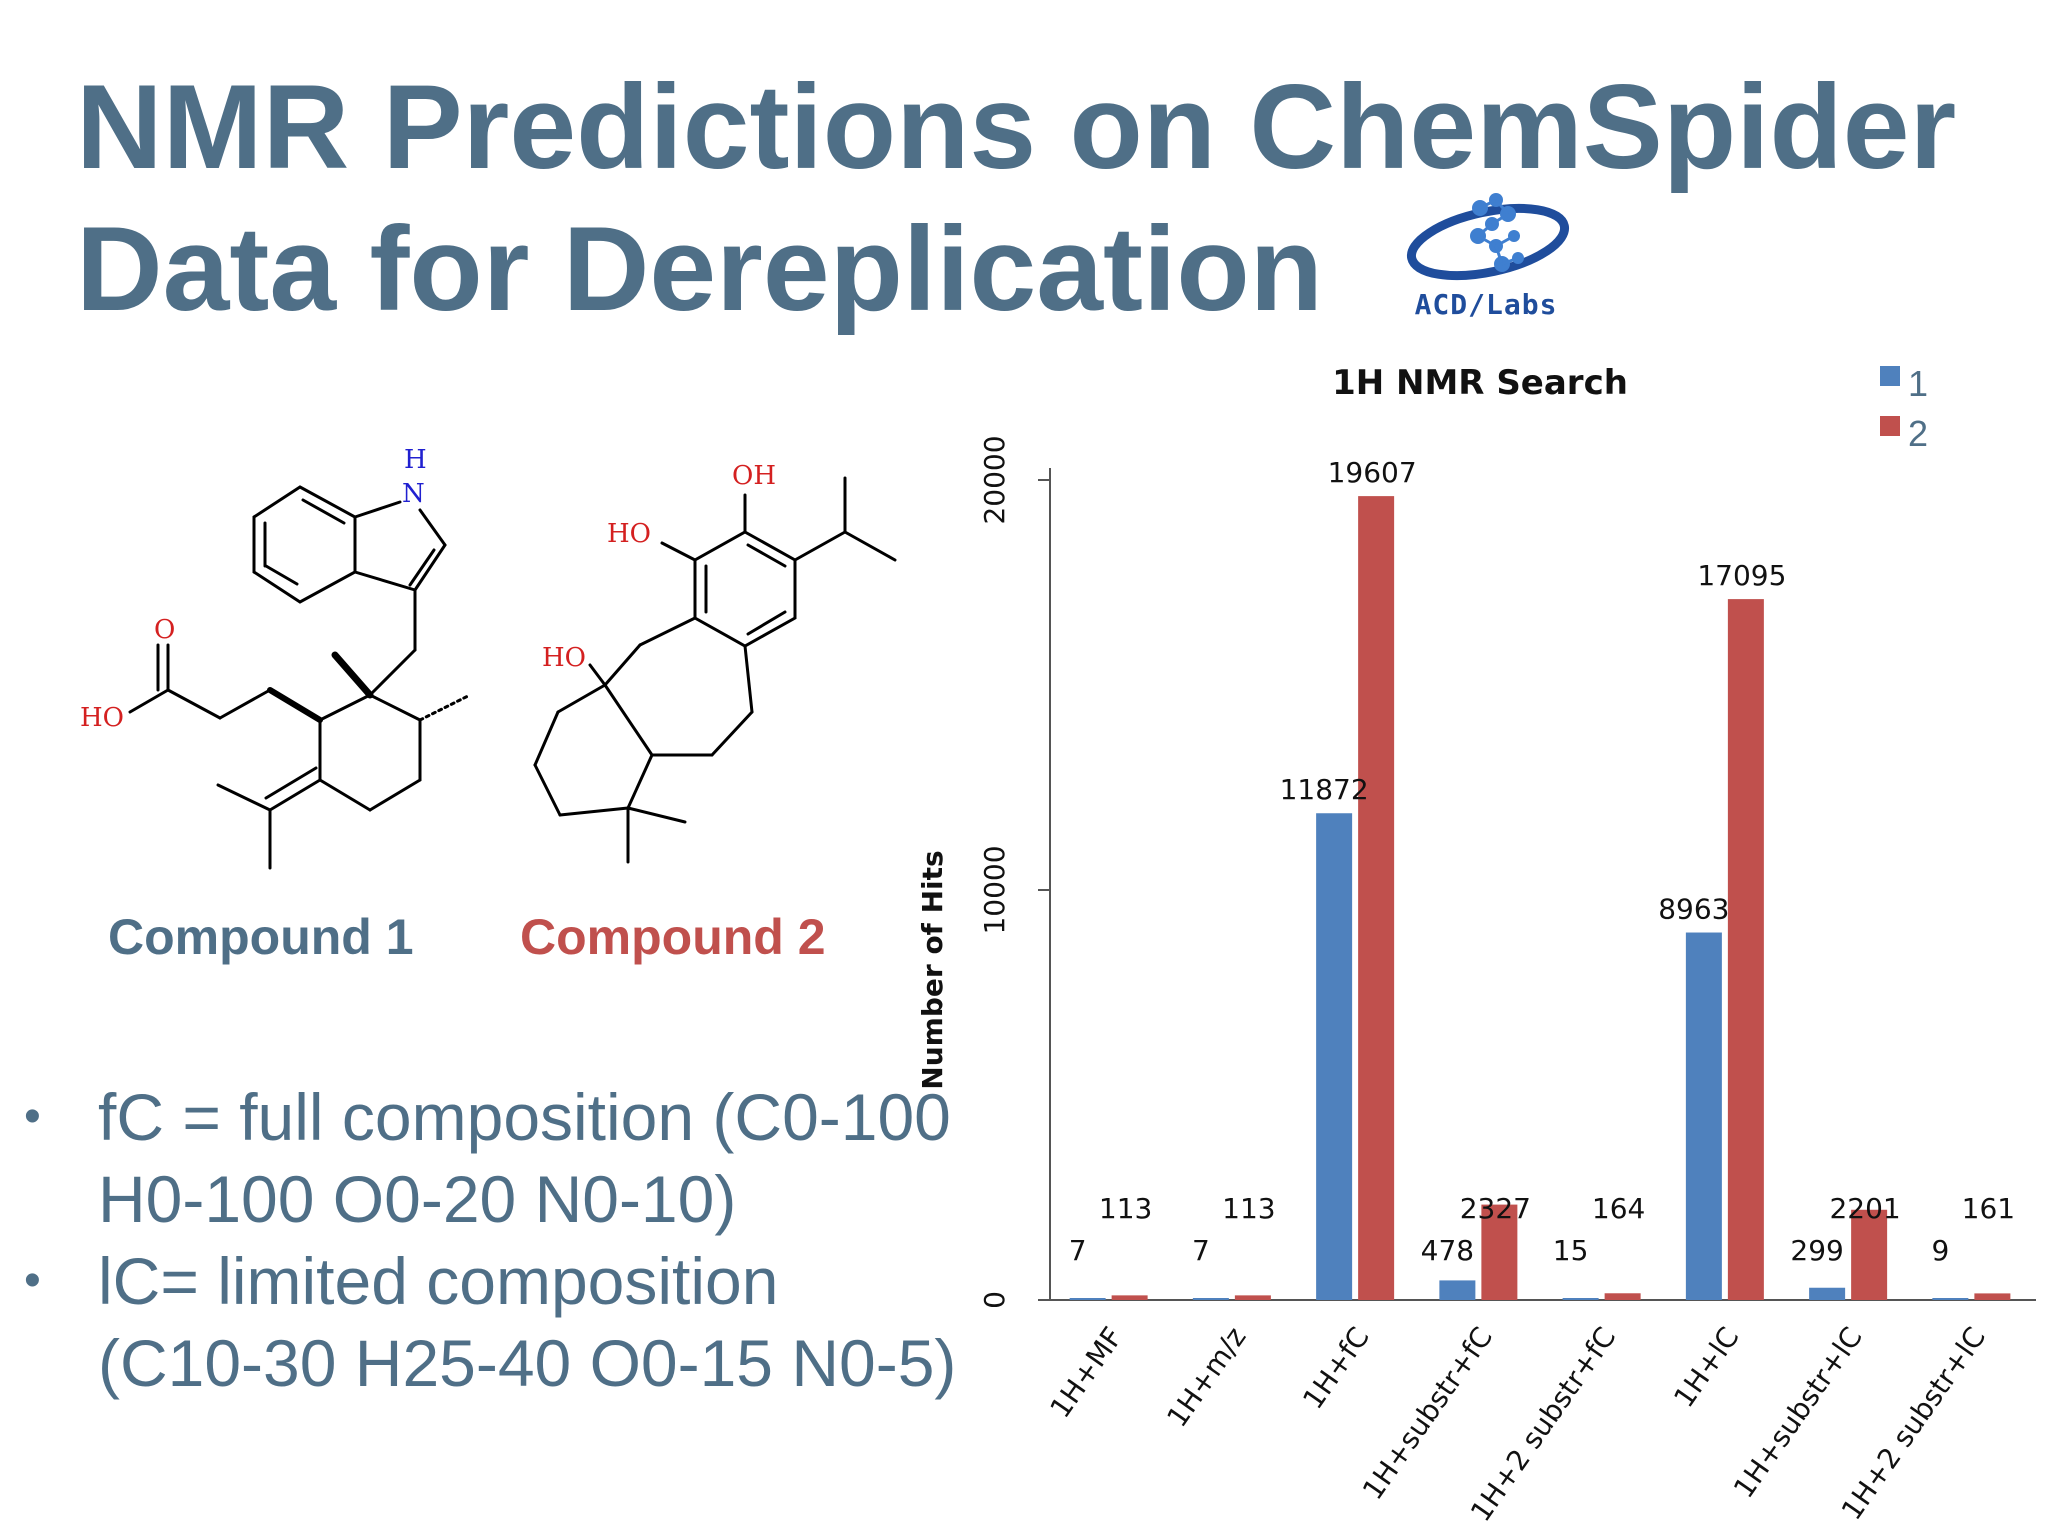  What do you see at coordinates (754, 476) in the screenshot?
I see `m2-oh-label: OH` at bounding box center [754, 476].